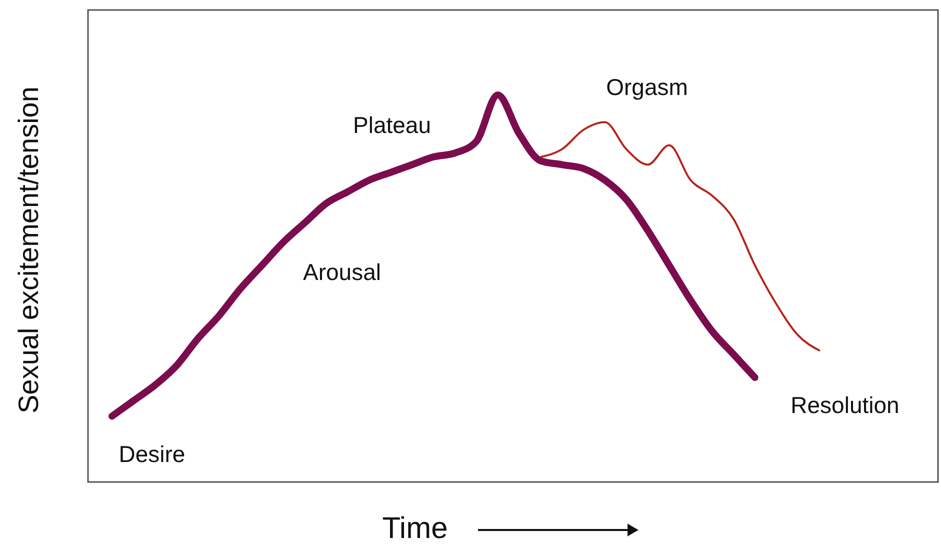 This screenshot has height=544, width=941. Describe the element at coordinates (392, 125) in the screenshot. I see `annotation: Plateau` at that location.